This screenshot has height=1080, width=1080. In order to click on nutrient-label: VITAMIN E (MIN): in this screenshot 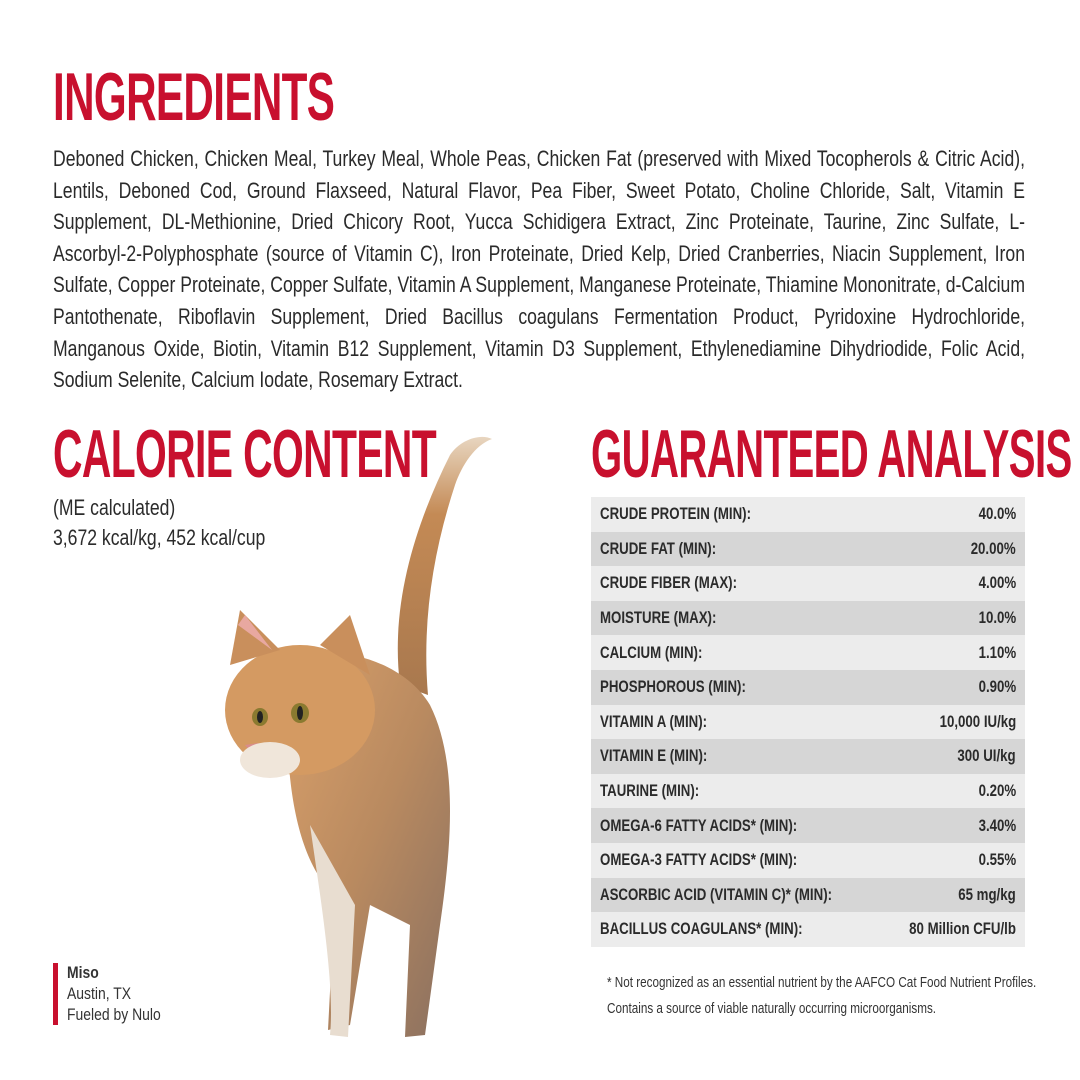, I will do `click(654, 756)`.